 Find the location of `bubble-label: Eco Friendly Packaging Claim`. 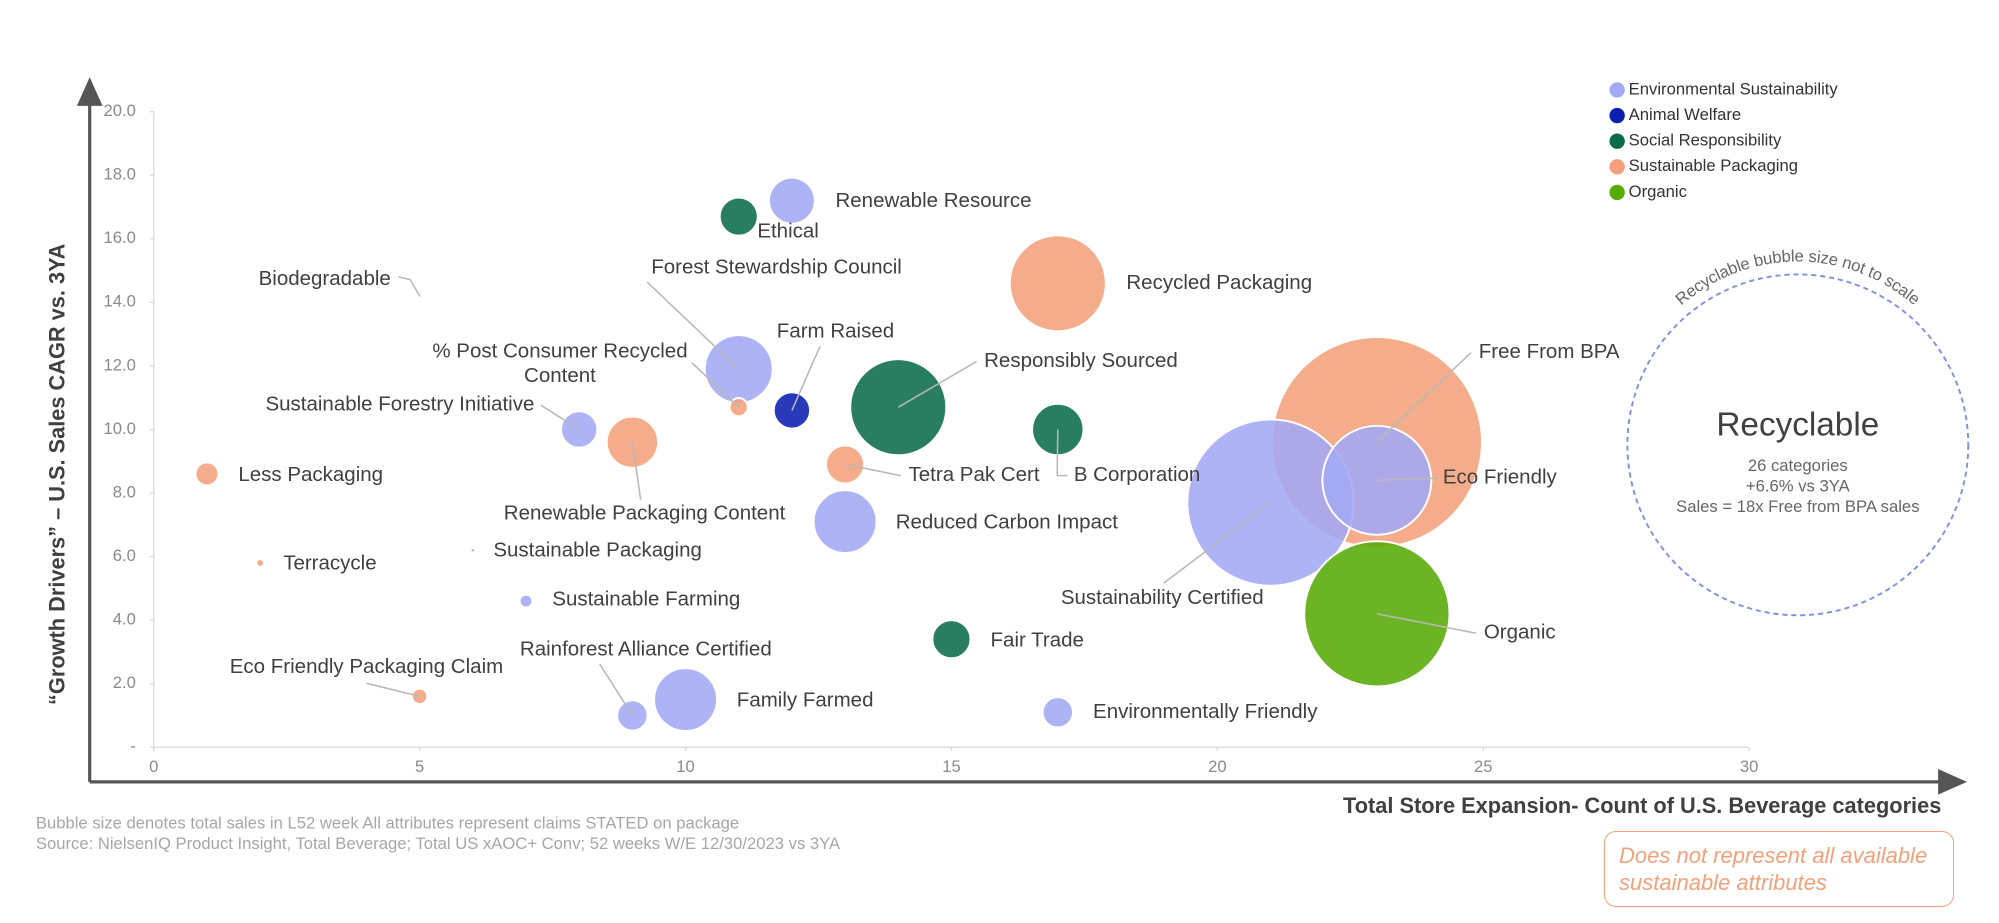

bubble-label: Eco Friendly Packaging Claim is located at coordinates (366, 666).